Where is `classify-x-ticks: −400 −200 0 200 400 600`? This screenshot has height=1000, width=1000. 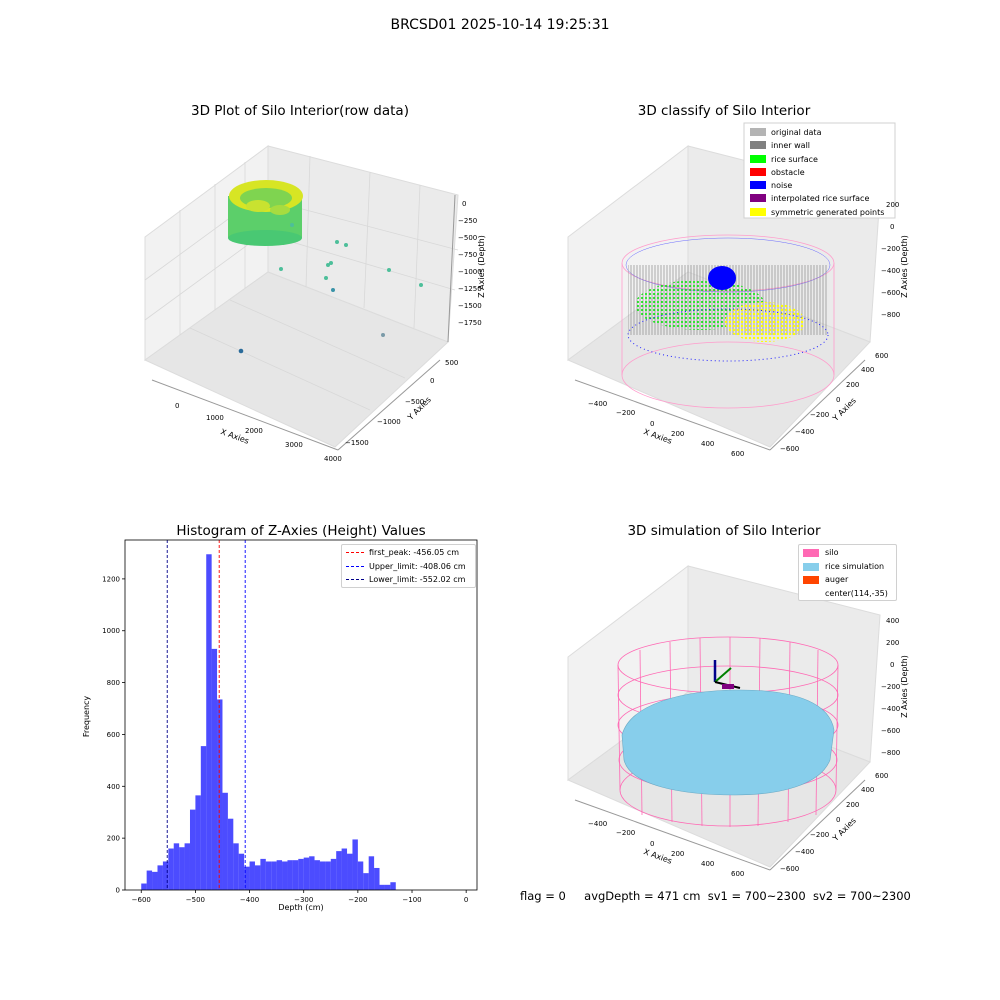 classify-x-ticks: −400 −200 0 200 400 600 is located at coordinates (678, 430).